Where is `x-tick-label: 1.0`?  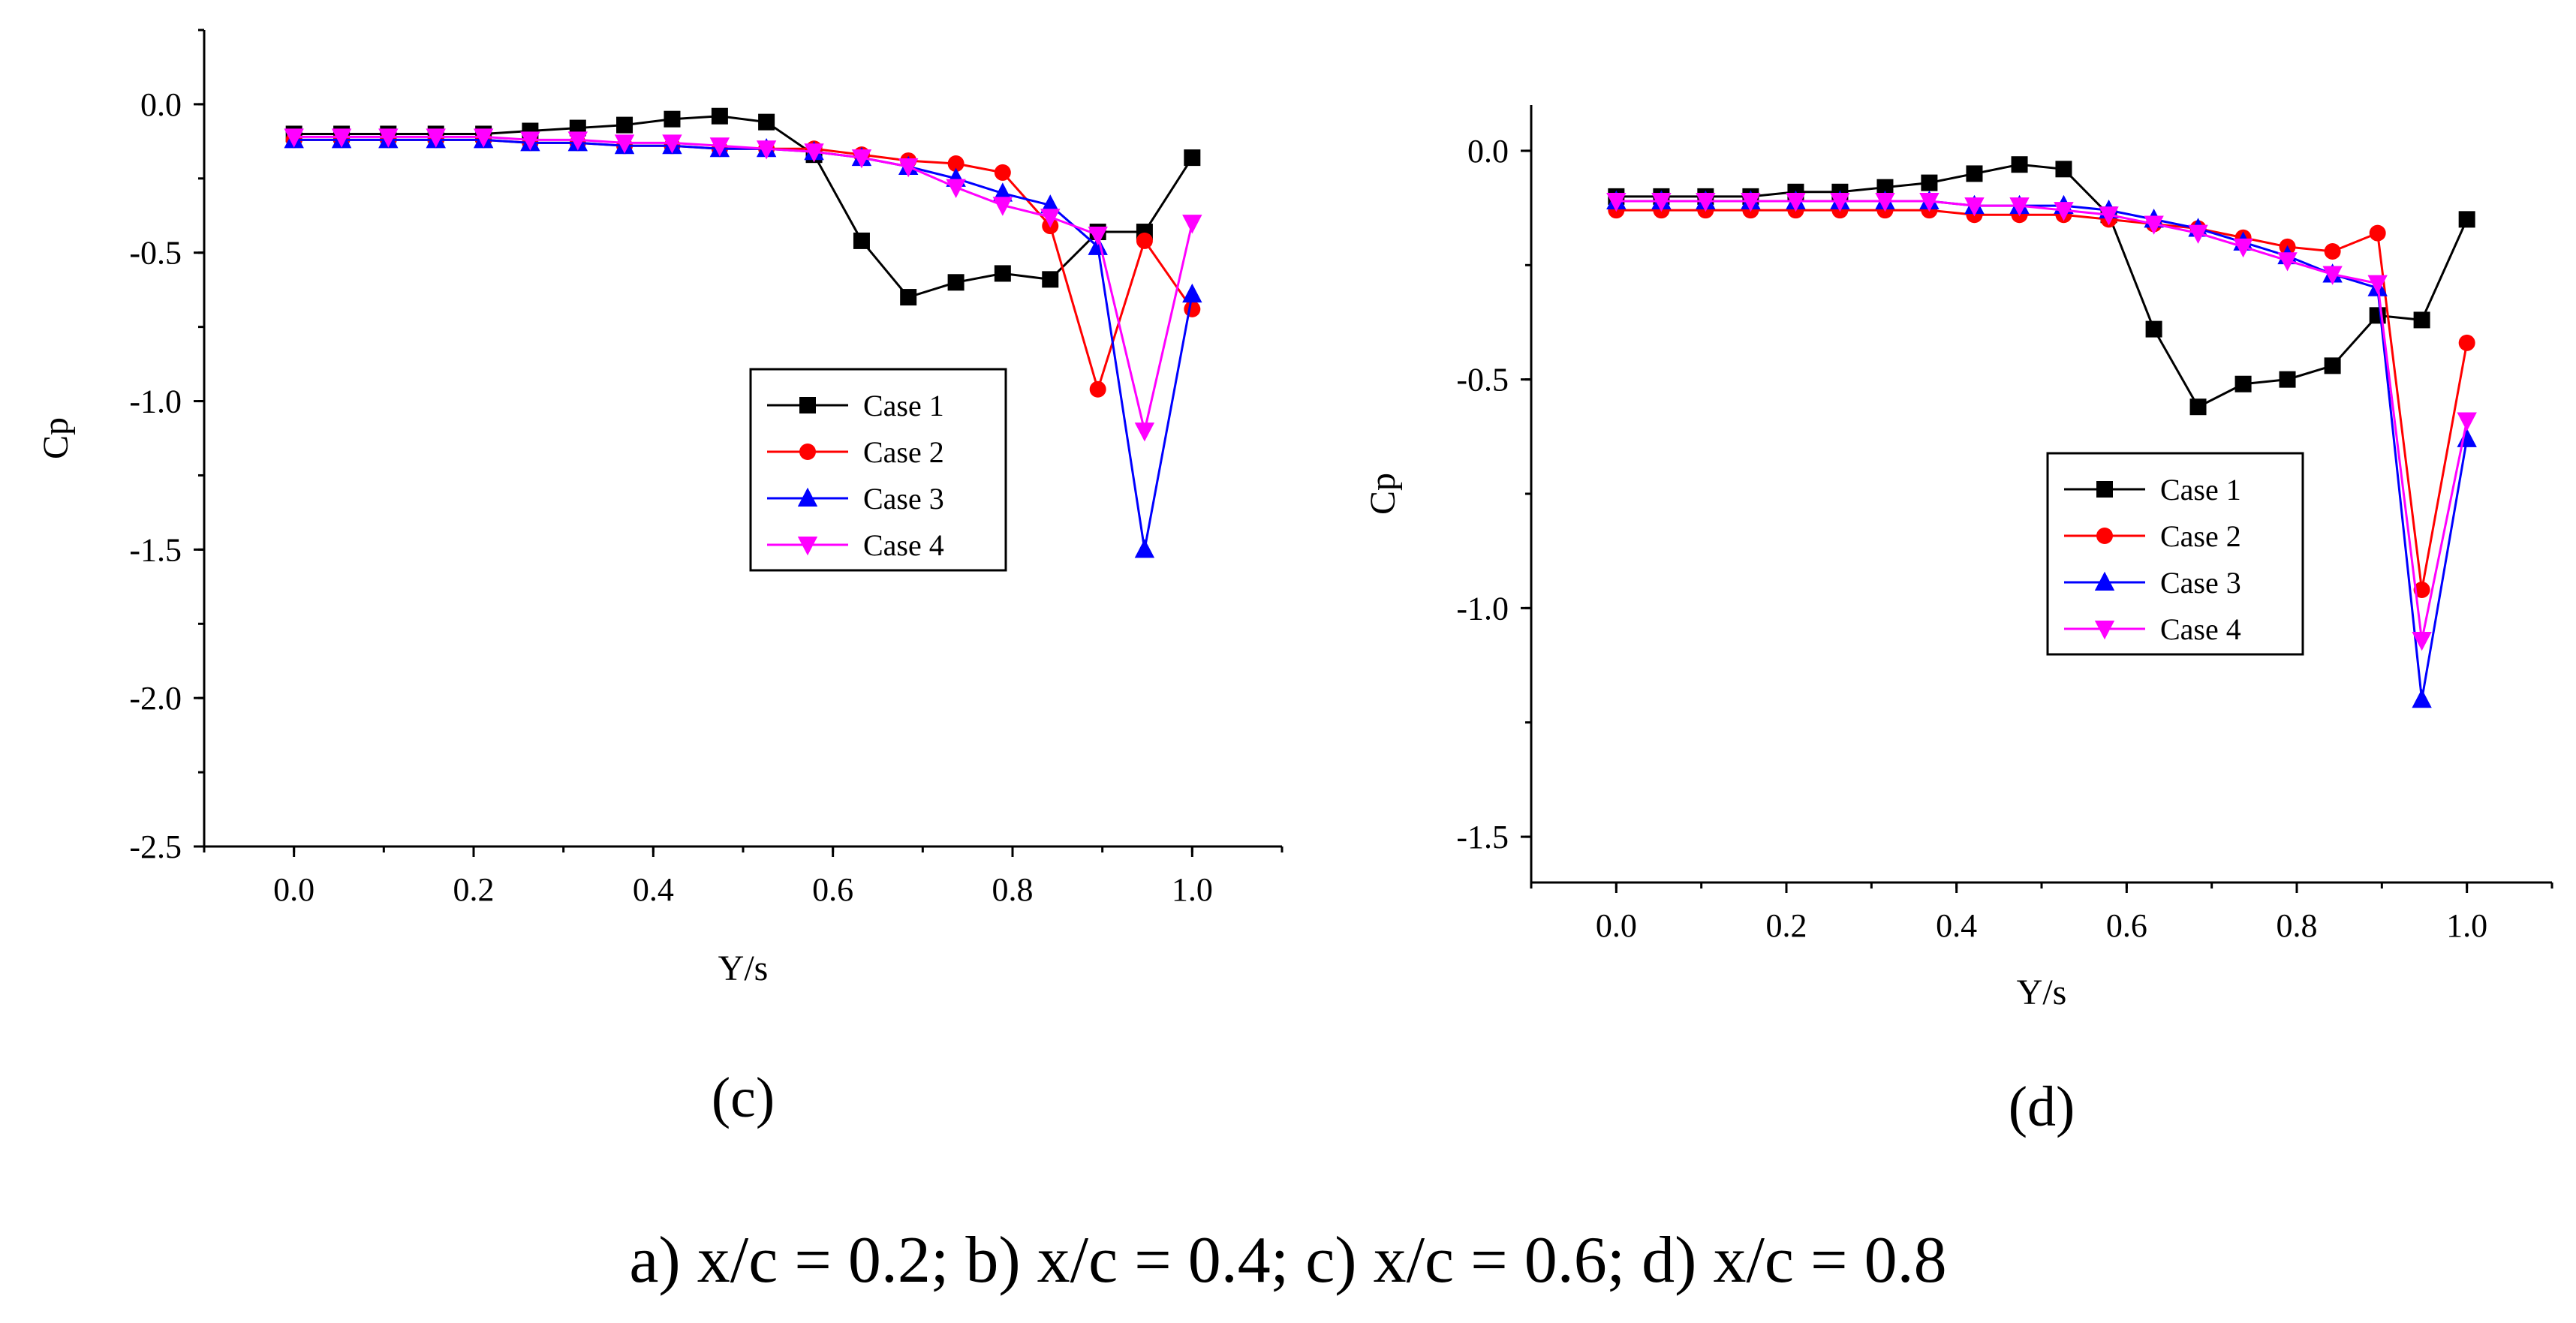 x-tick-label: 1.0 is located at coordinates (2466, 925).